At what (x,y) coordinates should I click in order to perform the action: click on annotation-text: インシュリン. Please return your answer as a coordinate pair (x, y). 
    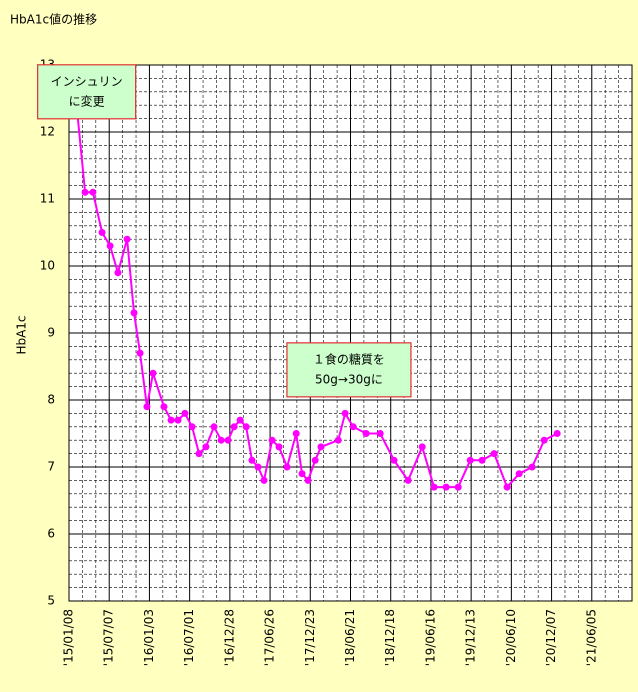
    Looking at the image, I should click on (87, 81).